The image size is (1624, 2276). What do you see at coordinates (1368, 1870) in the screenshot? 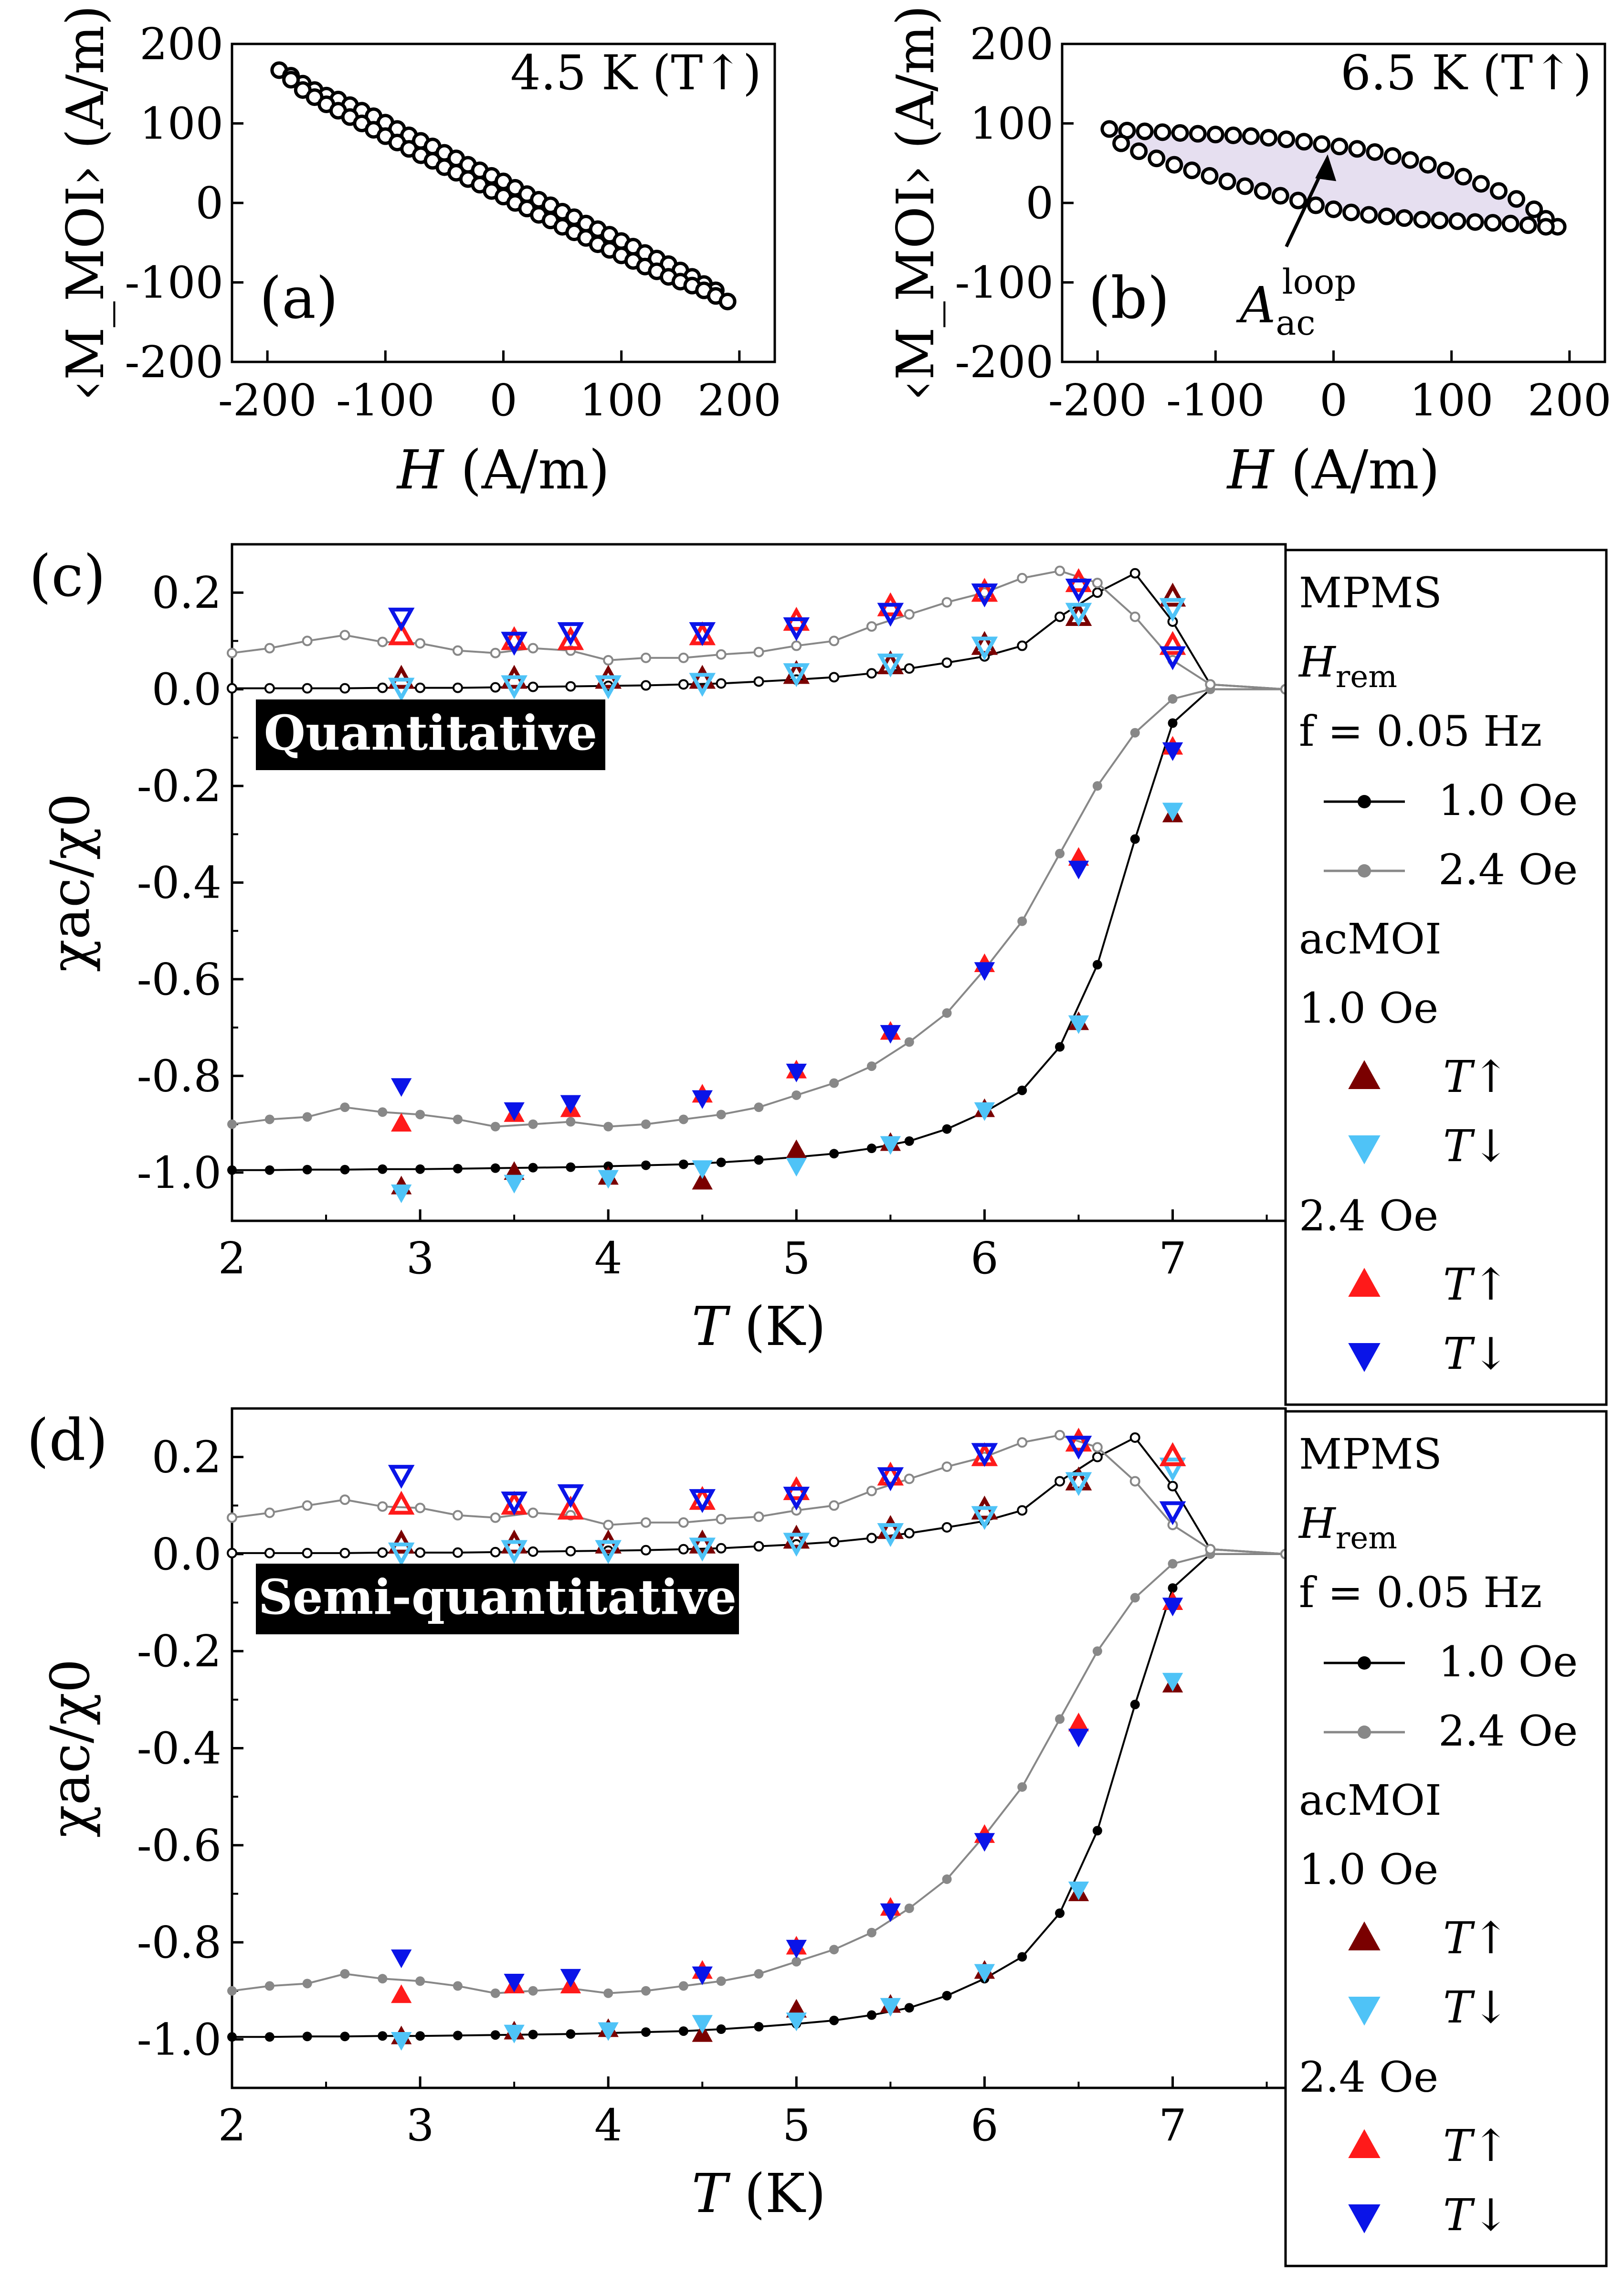
I see `legend-group-1: 1.0 Oe` at bounding box center [1368, 1870].